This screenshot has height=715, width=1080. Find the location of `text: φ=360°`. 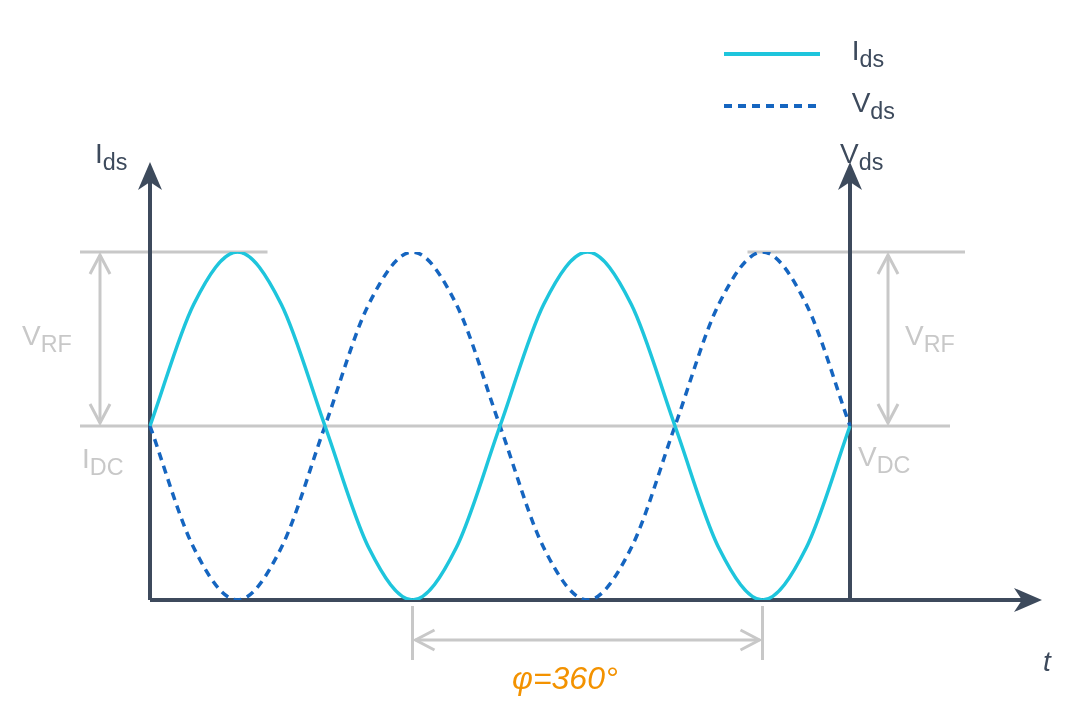

text: φ=360° is located at coordinates (565, 678).